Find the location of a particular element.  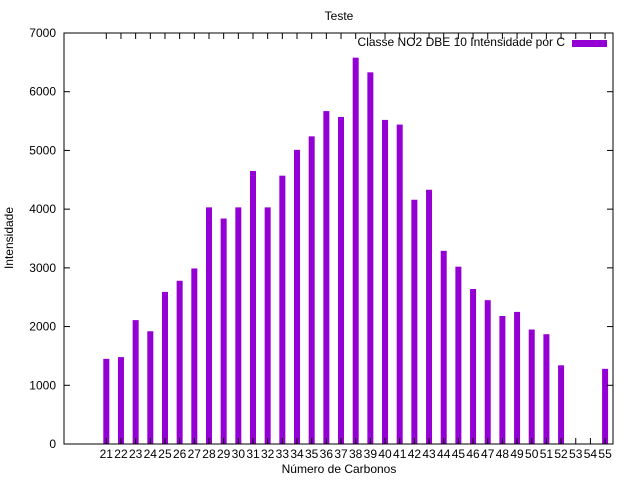

y-tick-label: 0 is located at coordinates (52, 444).